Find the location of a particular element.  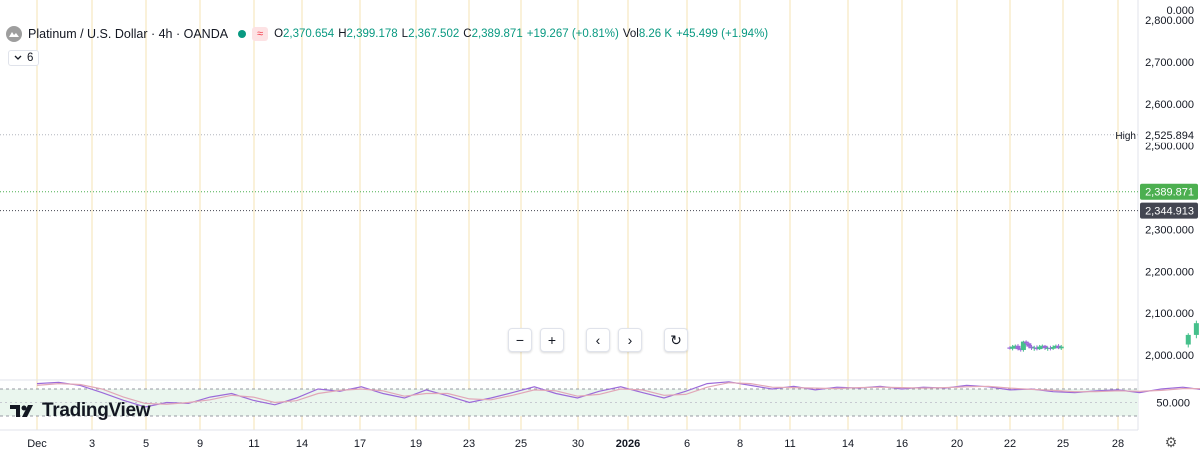

high-label: H is located at coordinates (342, 34).